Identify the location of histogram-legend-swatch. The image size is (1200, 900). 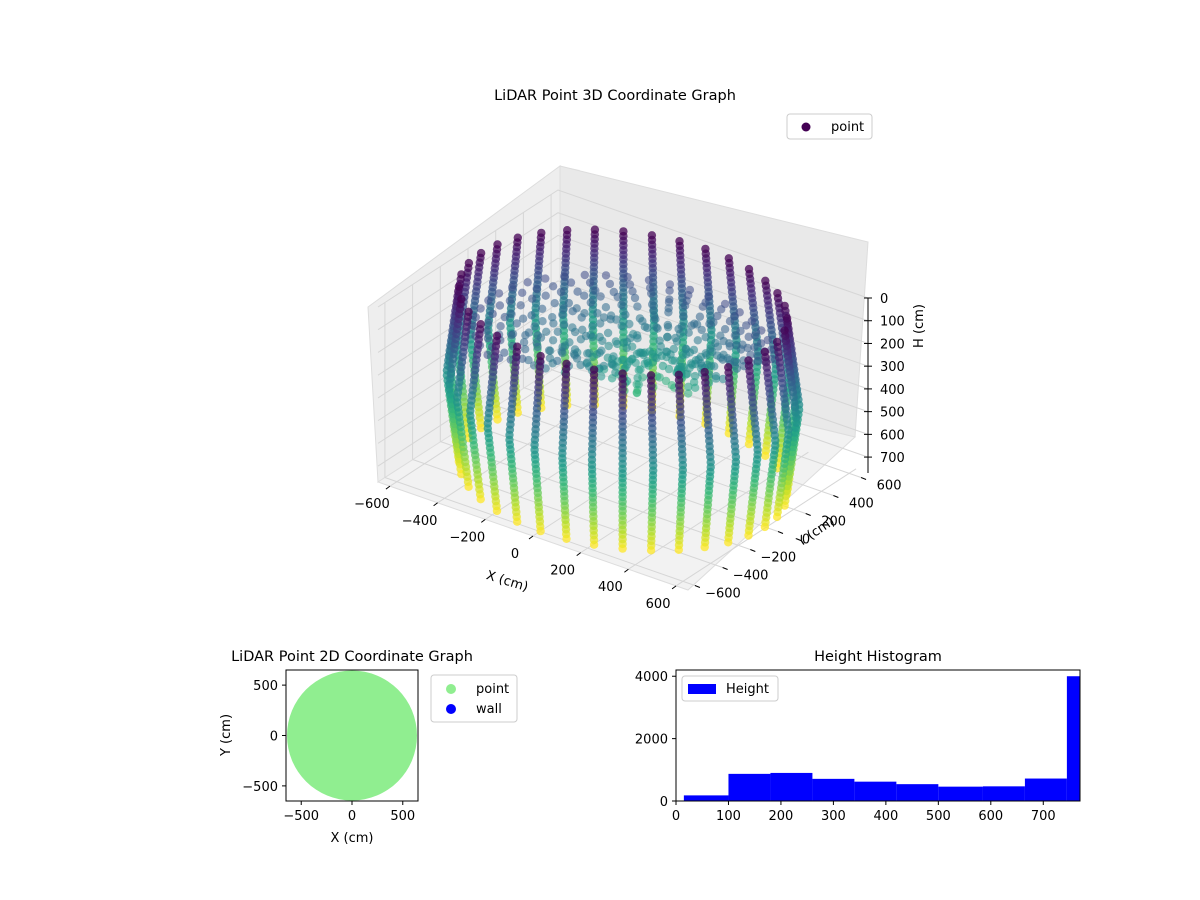
(702, 689).